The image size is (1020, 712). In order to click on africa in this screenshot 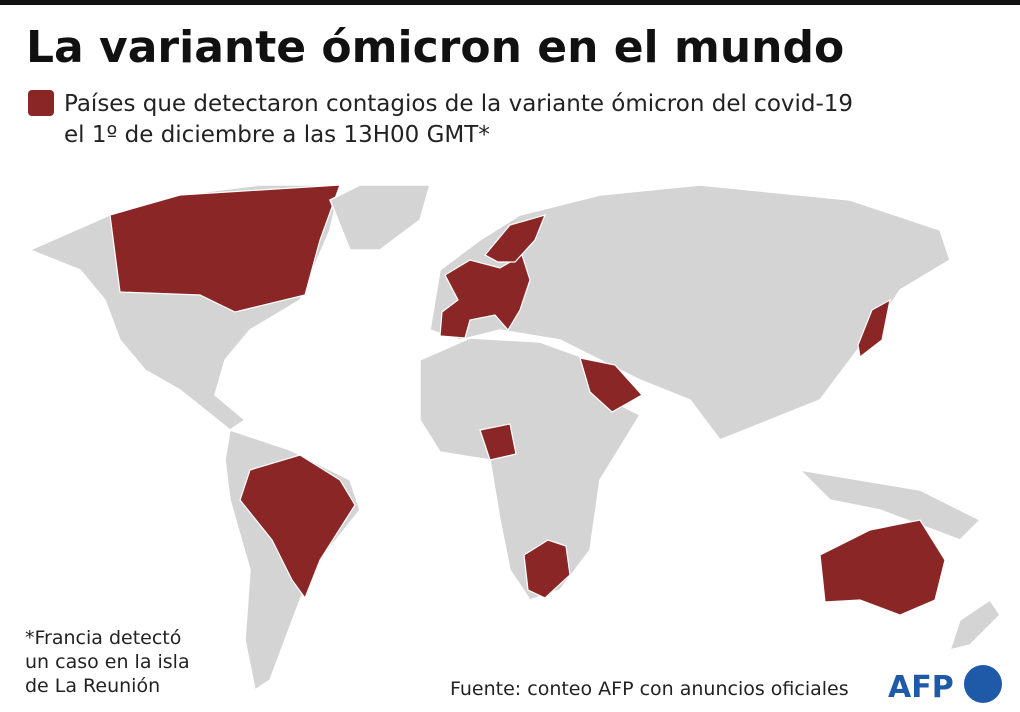, I will do `click(530, 469)`.